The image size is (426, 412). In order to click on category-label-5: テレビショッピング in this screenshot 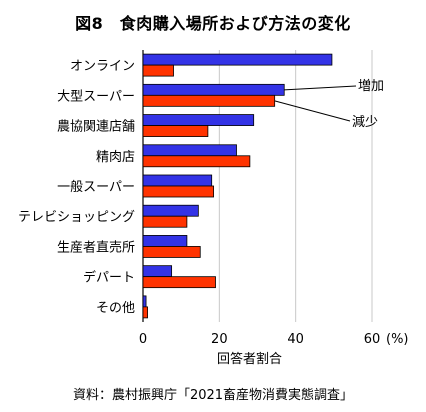, I will do `click(76, 217)`.